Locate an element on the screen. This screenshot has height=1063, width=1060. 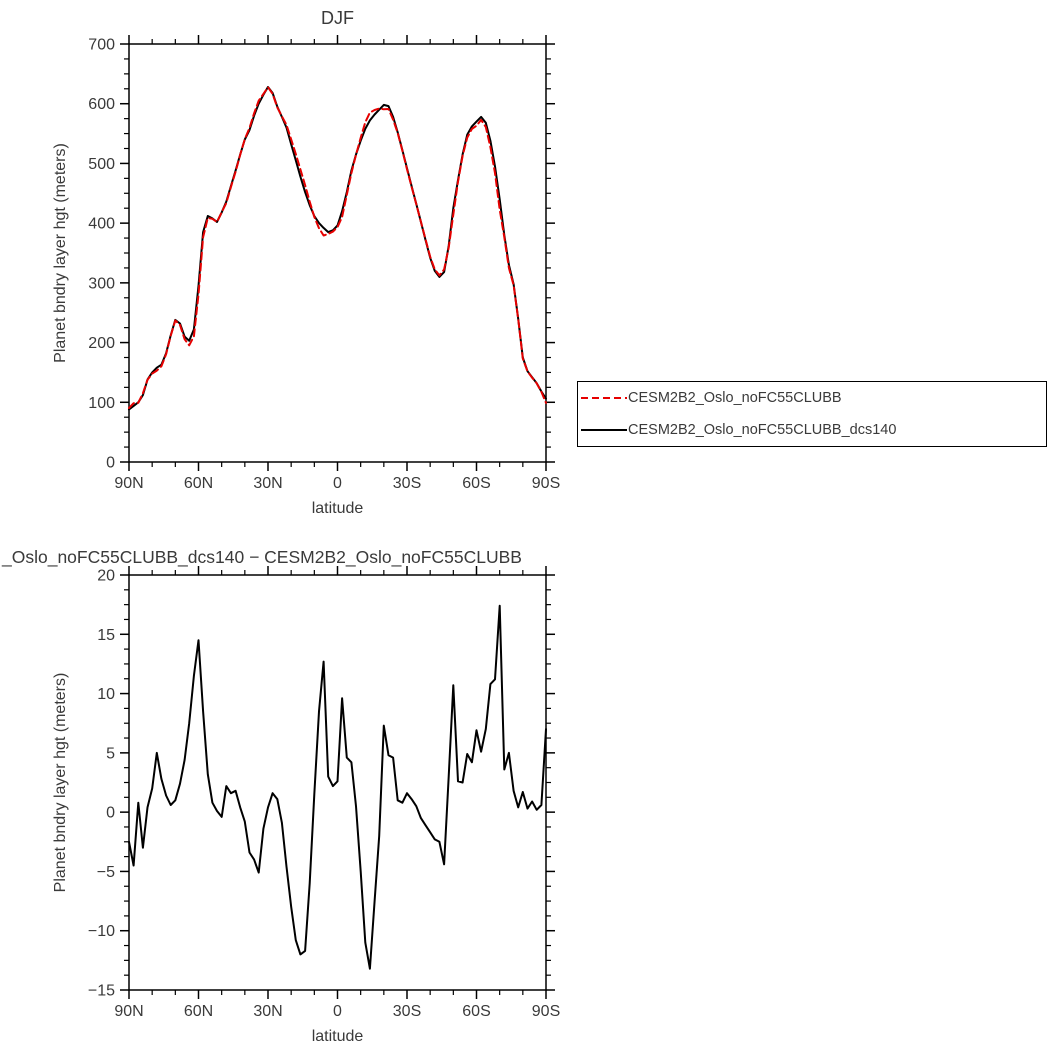
svg-text: 20 is located at coordinates (106, 576).